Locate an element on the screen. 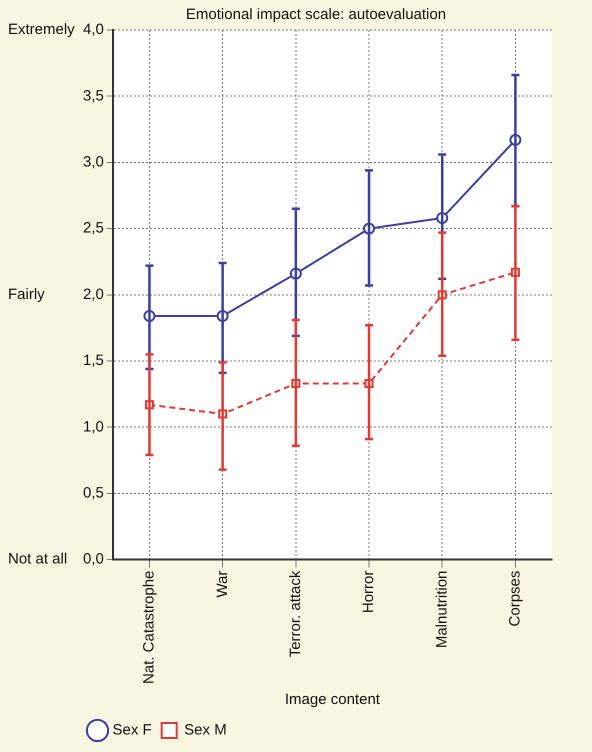 The image size is (592, 752). legend-label: Sex M is located at coordinates (205, 730).